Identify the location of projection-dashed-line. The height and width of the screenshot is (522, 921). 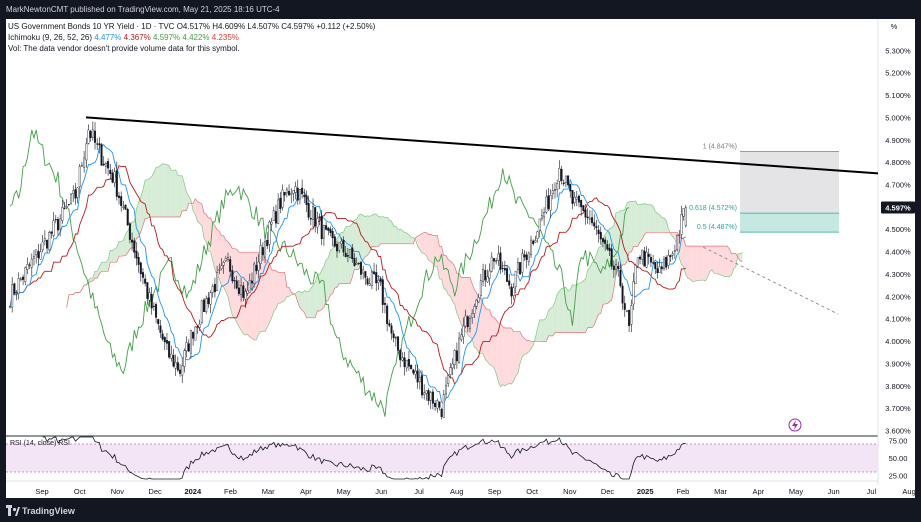
(771, 280).